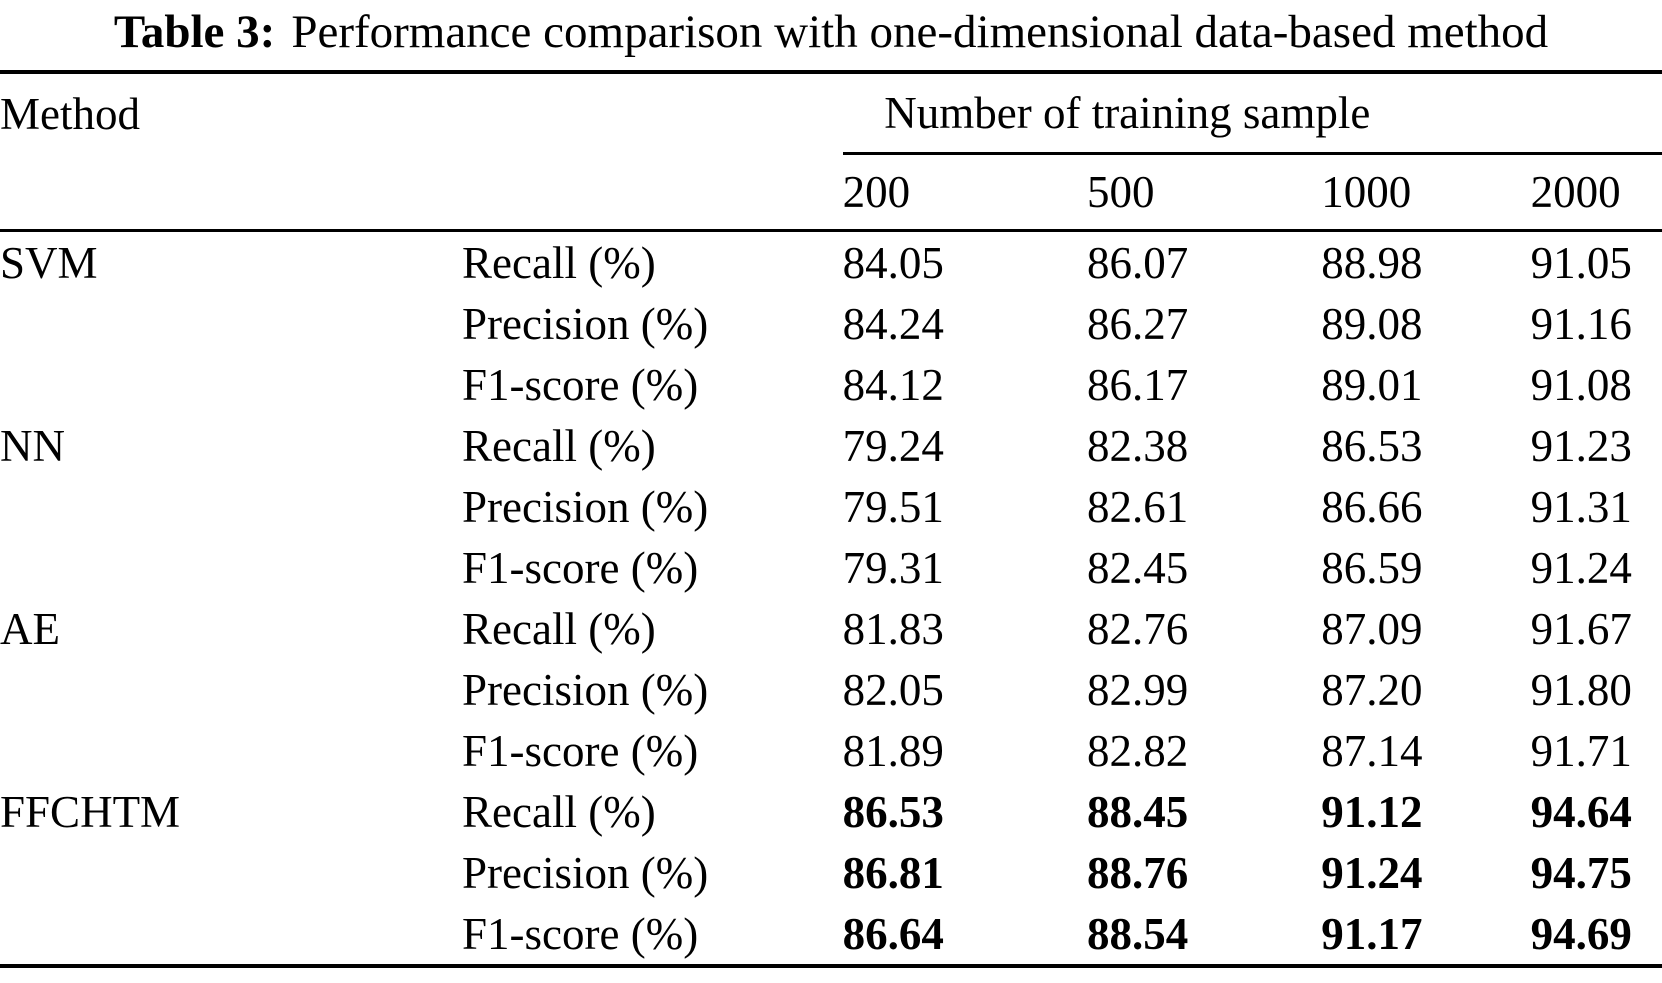  Describe the element at coordinates (1204, 192) in the screenshot. I see `column-header-sample-500: 500` at that location.